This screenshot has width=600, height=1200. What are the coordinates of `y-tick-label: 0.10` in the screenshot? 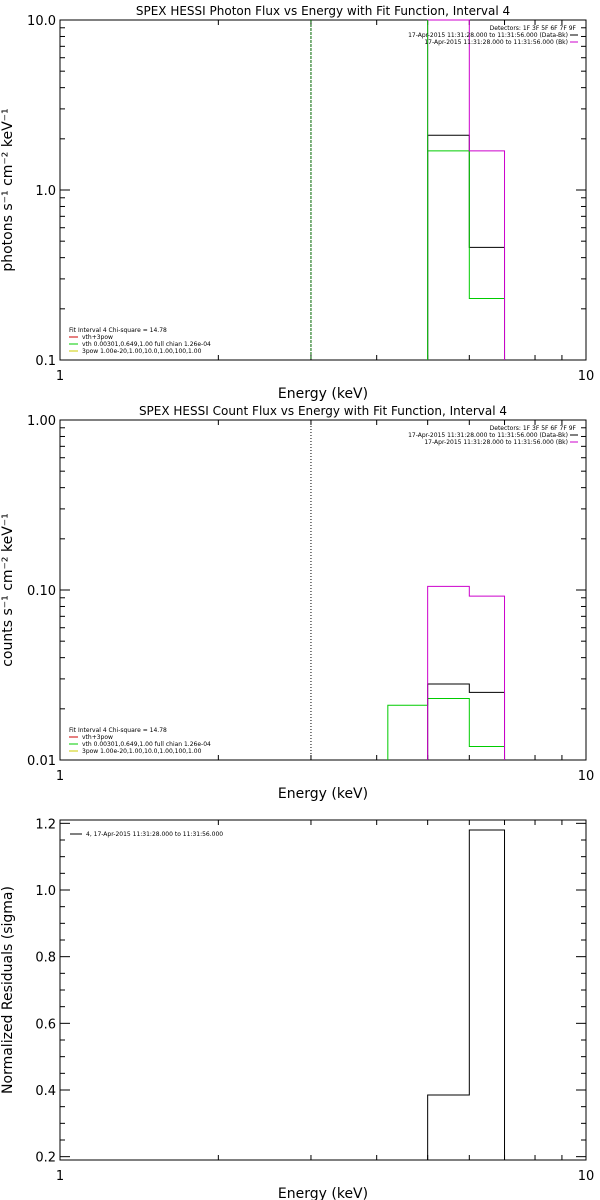 It's located at (41, 591).